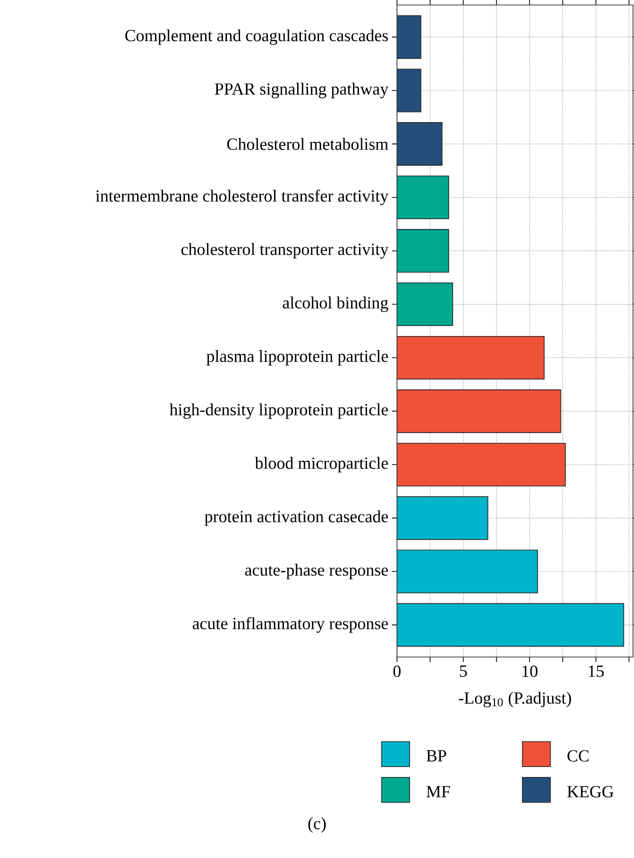  Describe the element at coordinates (463, 671) in the screenshot. I see `x-tick-label: 5` at that location.